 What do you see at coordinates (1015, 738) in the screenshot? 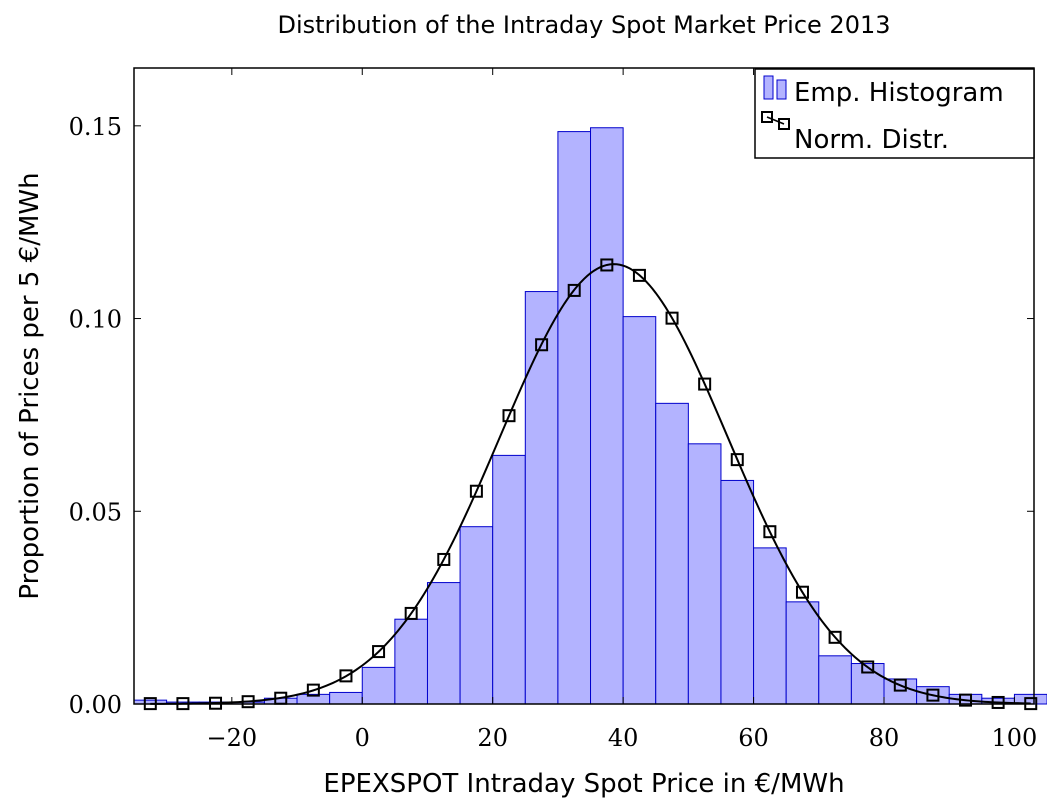
I see `x-tick-label: 100` at bounding box center [1015, 738].